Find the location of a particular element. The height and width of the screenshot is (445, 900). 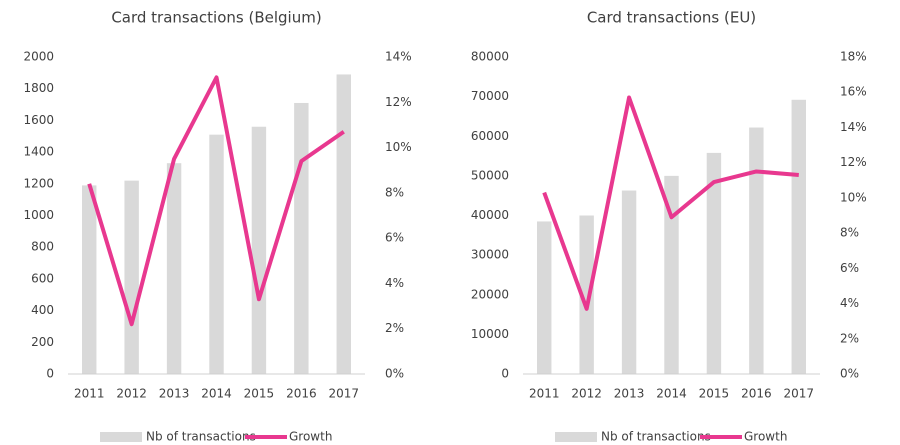

y-tick-label: 70000 is located at coordinates (490, 96).